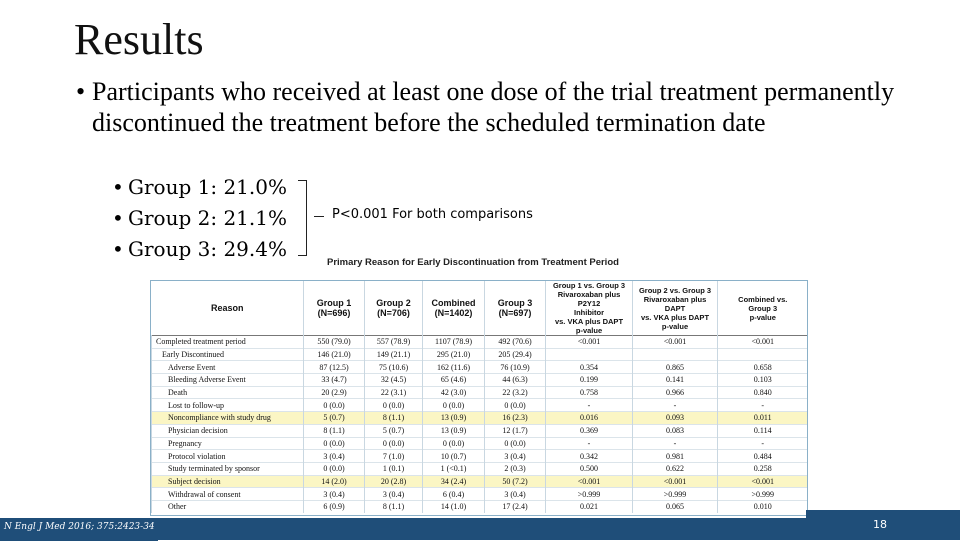 Image resolution: width=960 pixels, height=541 pixels. Describe the element at coordinates (227, 468) in the screenshot. I see `table-cell-reason: Study terminated by sponsor` at that location.